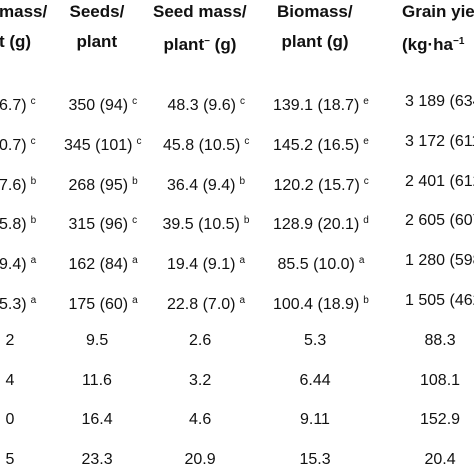  I want to click on table-cell: 4.6, so click(200, 420).